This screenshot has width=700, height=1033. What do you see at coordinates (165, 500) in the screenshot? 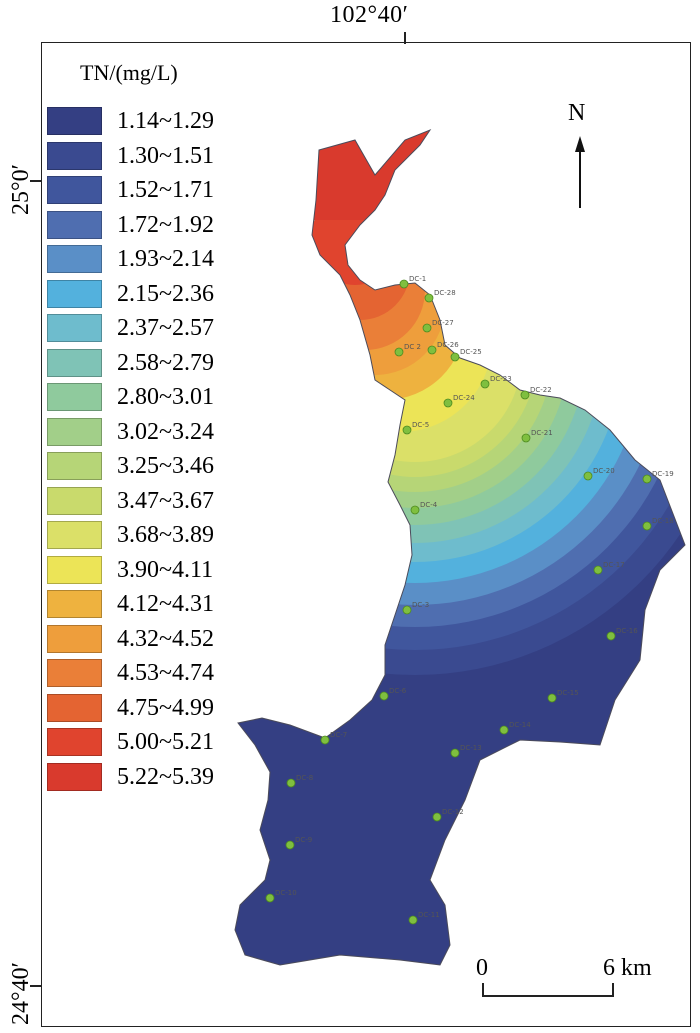
I see `legend-label: 3.47~3.67` at bounding box center [165, 500].